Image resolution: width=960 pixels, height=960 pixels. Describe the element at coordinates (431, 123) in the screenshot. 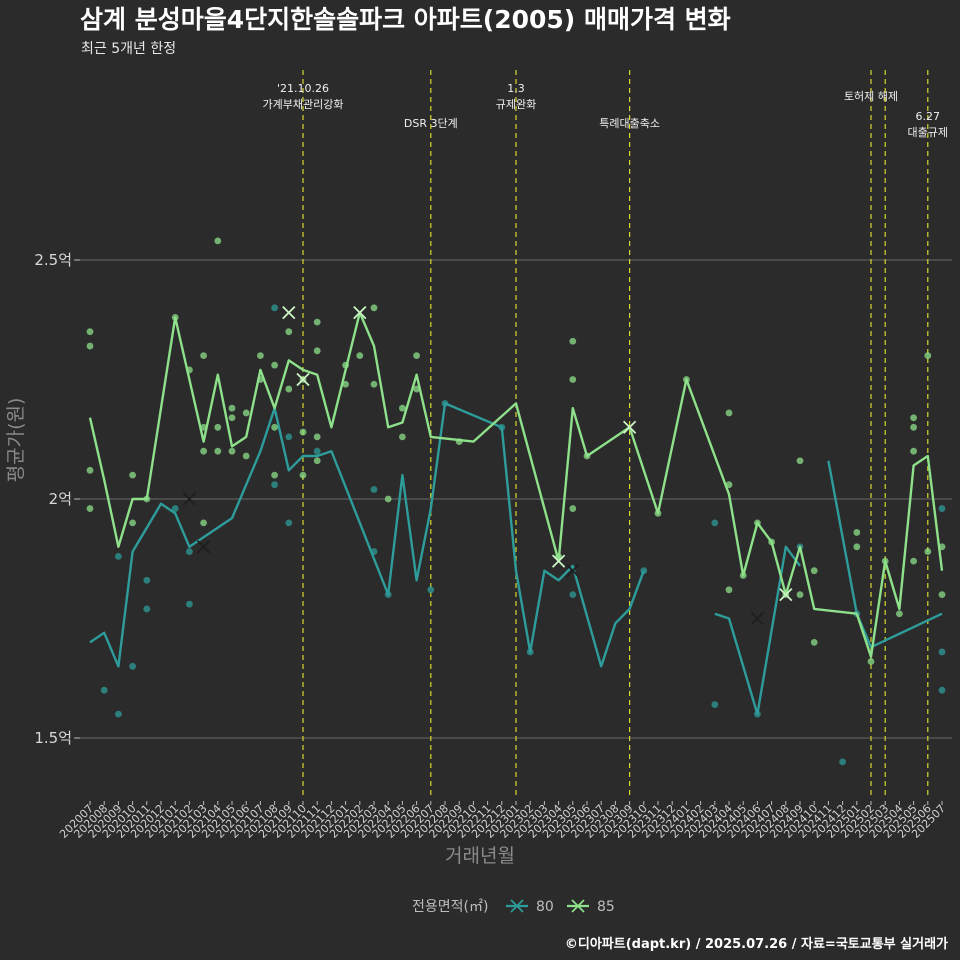

I see `event-label: DSR 3단계` at that location.